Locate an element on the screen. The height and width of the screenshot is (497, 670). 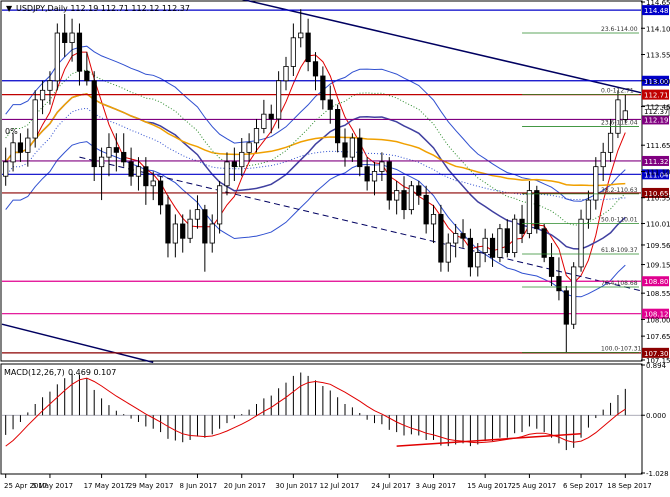
y-tick-label: 113.00 is located at coordinates (658, 82).